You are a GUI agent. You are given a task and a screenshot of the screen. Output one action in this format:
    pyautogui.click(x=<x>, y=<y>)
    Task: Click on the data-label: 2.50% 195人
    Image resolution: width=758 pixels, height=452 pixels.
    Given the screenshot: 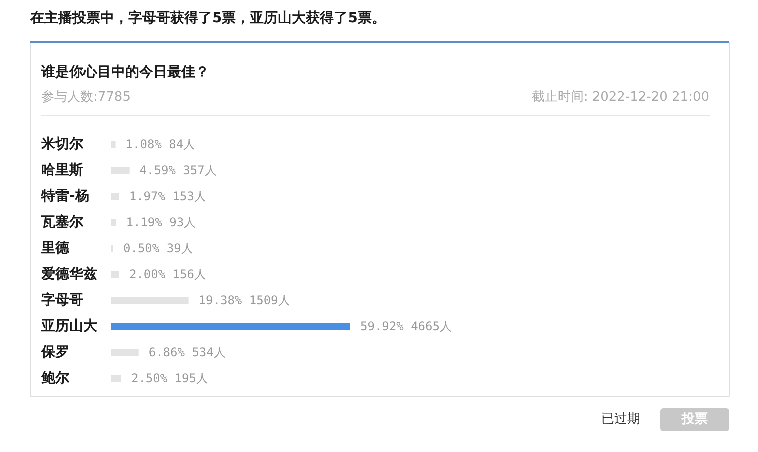 What is the action you would take?
    pyautogui.click(x=170, y=379)
    